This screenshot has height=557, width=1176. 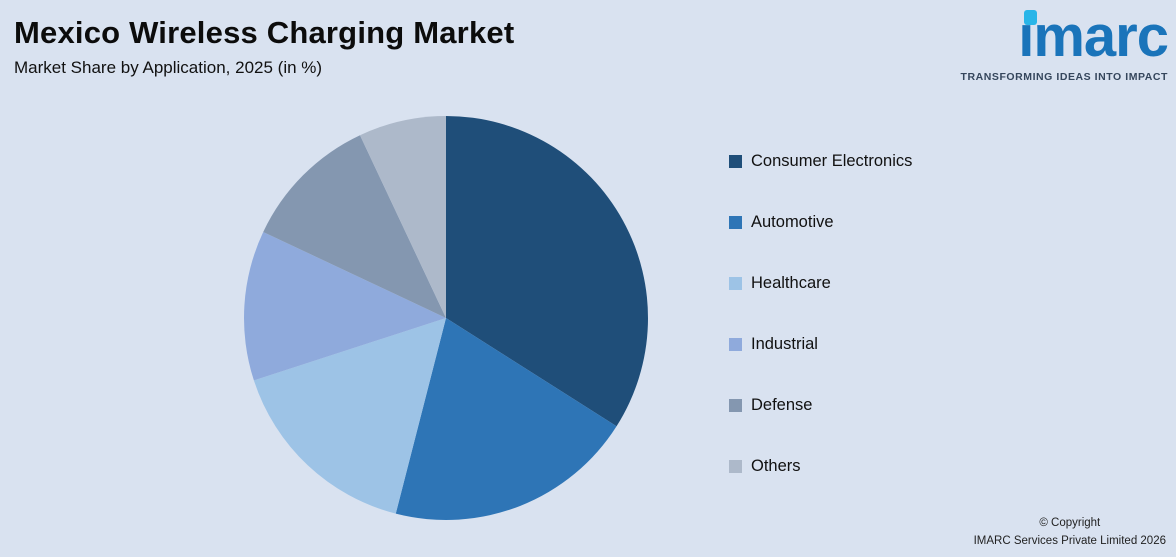 What do you see at coordinates (791, 283) in the screenshot?
I see `legend-label: Healthcare` at bounding box center [791, 283].